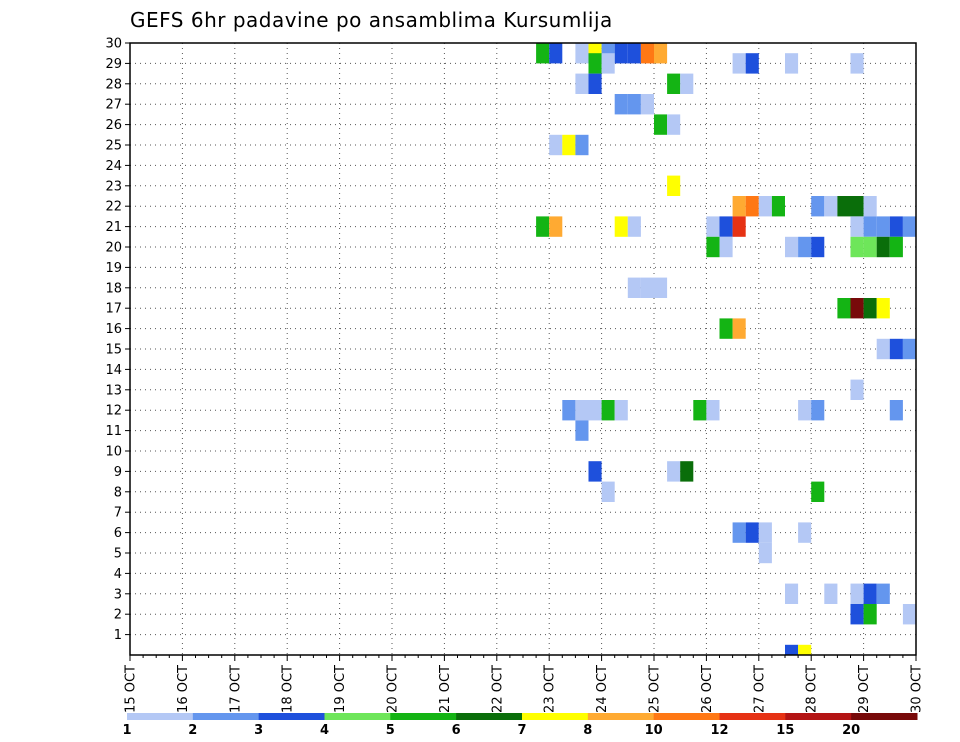  What do you see at coordinates (113, 452) in the screenshot?
I see `y-tick-label: 10` at bounding box center [113, 452].